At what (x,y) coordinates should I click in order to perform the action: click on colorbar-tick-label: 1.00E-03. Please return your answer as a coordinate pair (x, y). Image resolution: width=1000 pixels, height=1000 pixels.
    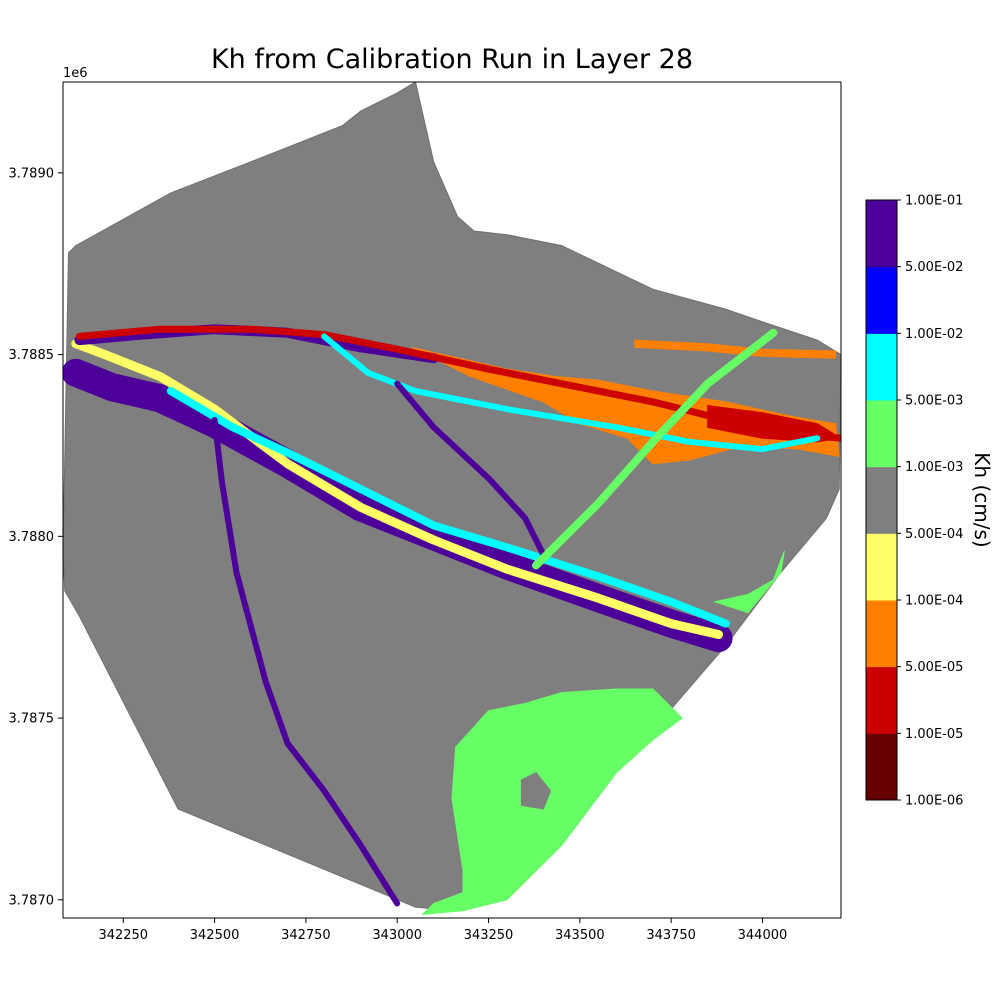
    Looking at the image, I should click on (934, 467).